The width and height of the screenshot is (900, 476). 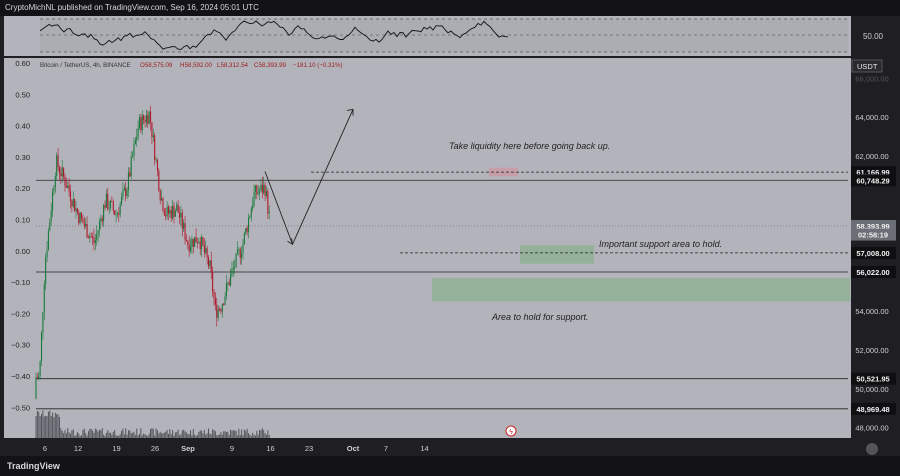 I want to click on tradingview-brand: TradingView, so click(x=33, y=466).